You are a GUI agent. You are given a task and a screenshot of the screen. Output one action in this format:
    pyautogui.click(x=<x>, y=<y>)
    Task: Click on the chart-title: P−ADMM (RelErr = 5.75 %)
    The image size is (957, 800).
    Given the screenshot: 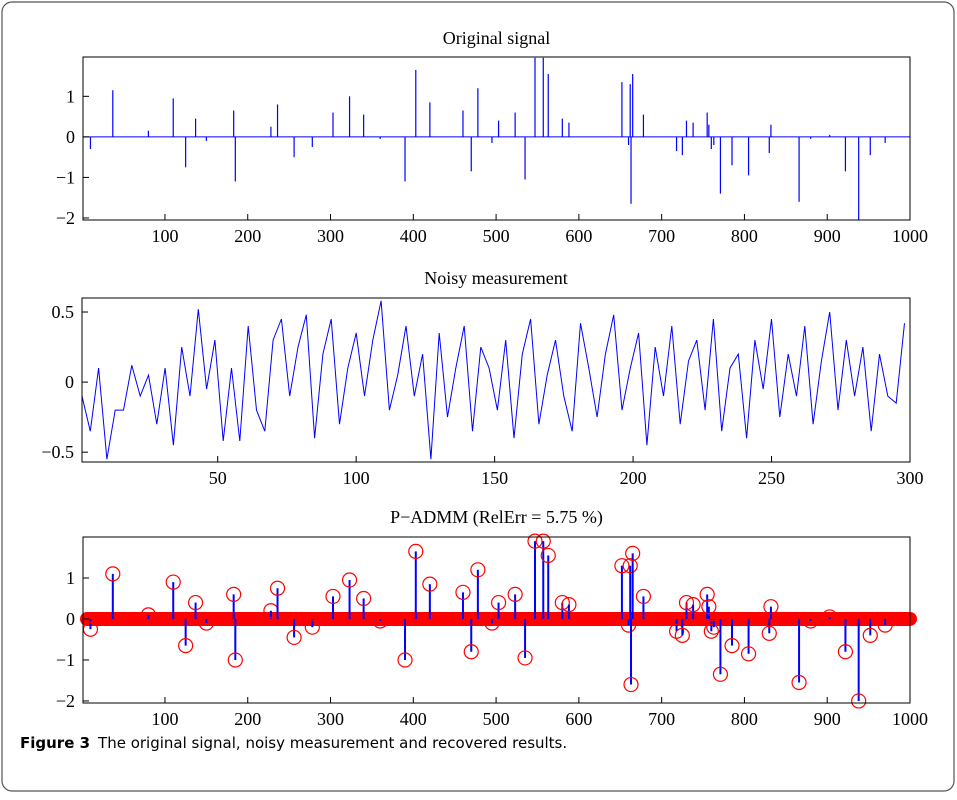 What is the action you would take?
    pyautogui.click(x=496, y=517)
    